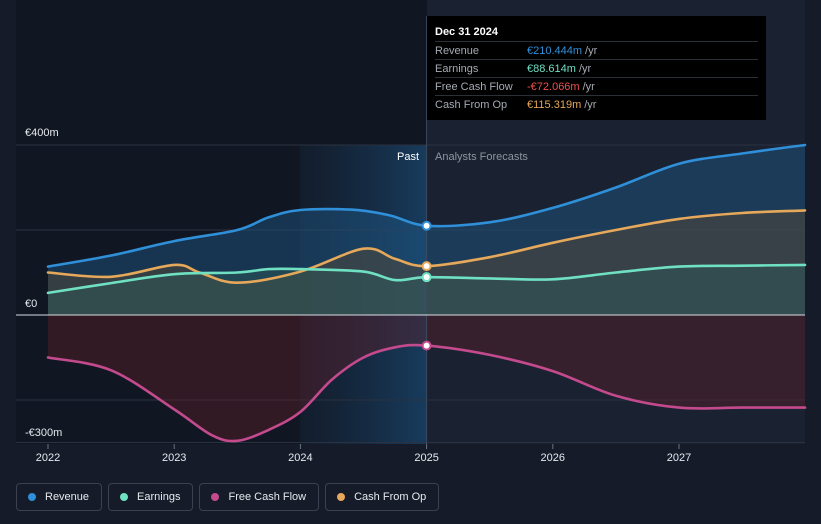 This screenshot has width=821, height=524. I want to click on marker-revenue, so click(426, 225).